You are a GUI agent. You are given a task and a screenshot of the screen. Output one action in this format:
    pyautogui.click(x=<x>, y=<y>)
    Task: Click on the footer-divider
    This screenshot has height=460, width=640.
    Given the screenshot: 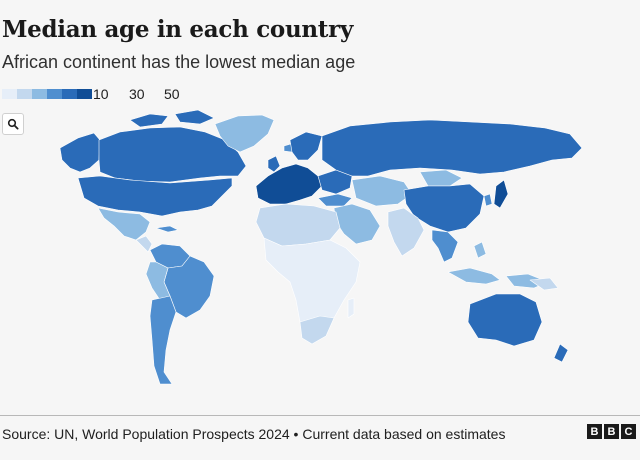 What is the action you would take?
    pyautogui.click(x=320, y=415)
    